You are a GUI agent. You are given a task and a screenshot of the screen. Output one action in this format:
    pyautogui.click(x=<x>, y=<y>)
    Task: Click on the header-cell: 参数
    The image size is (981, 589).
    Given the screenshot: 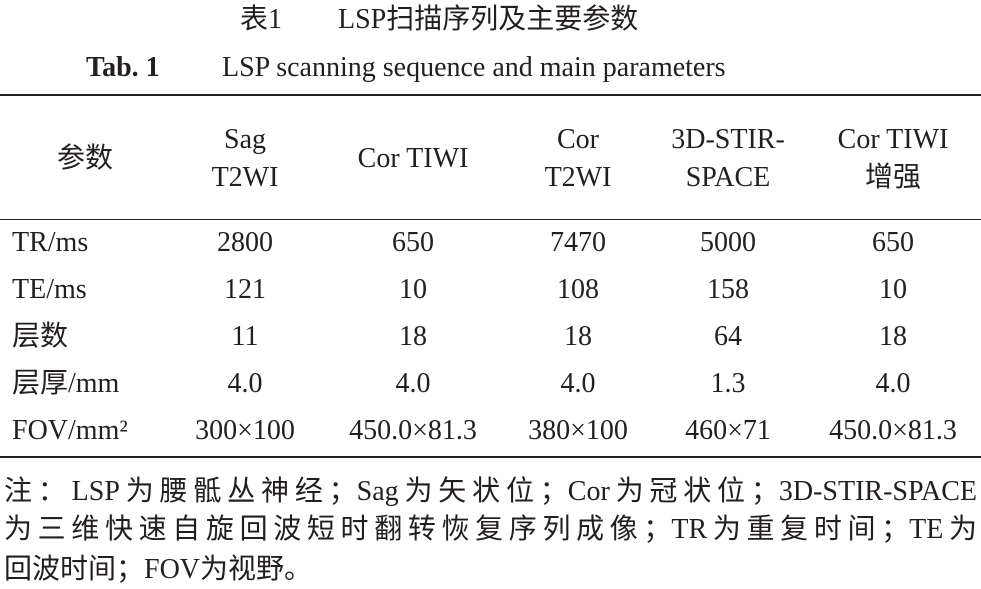 What is the action you would take?
    pyautogui.click(x=85, y=158)
    